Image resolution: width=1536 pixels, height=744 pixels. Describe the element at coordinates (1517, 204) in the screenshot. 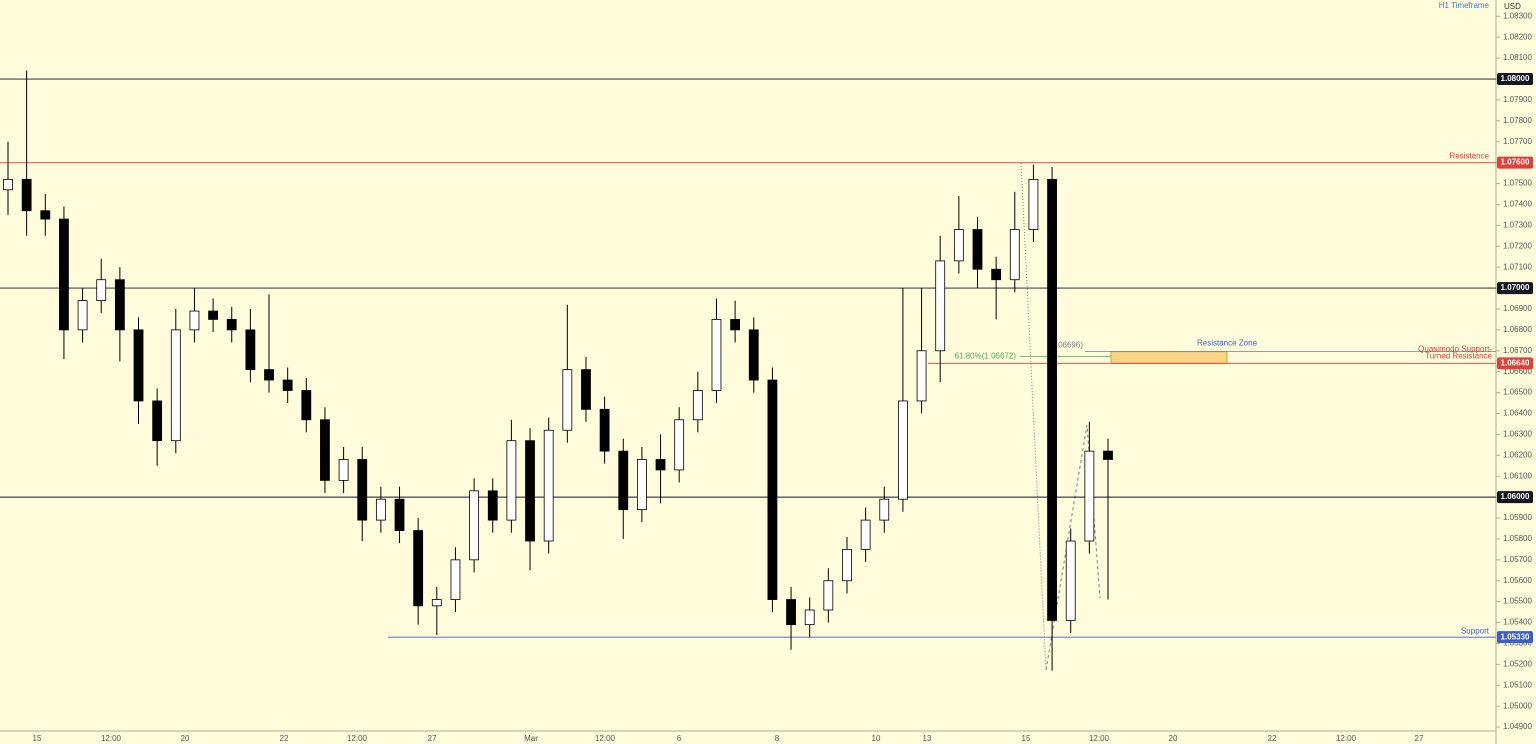

I see `y-tick-label: 1.07400` at that location.